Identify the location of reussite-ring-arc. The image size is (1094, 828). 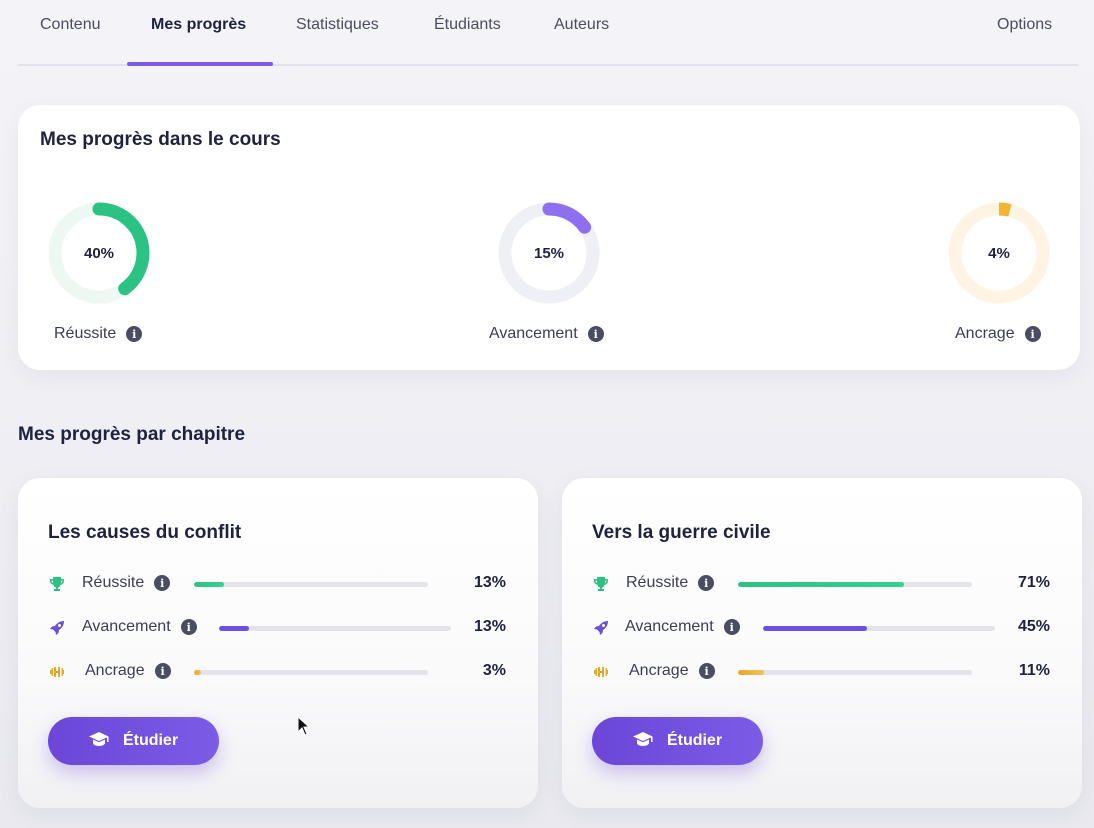
(99, 253).